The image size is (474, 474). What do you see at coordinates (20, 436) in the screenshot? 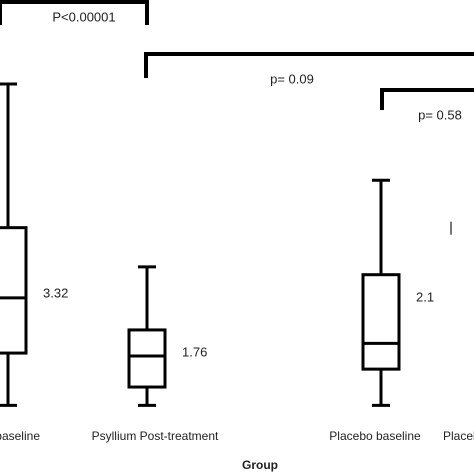
I see `x-tick-label: Psyllium baseline` at bounding box center [20, 436].